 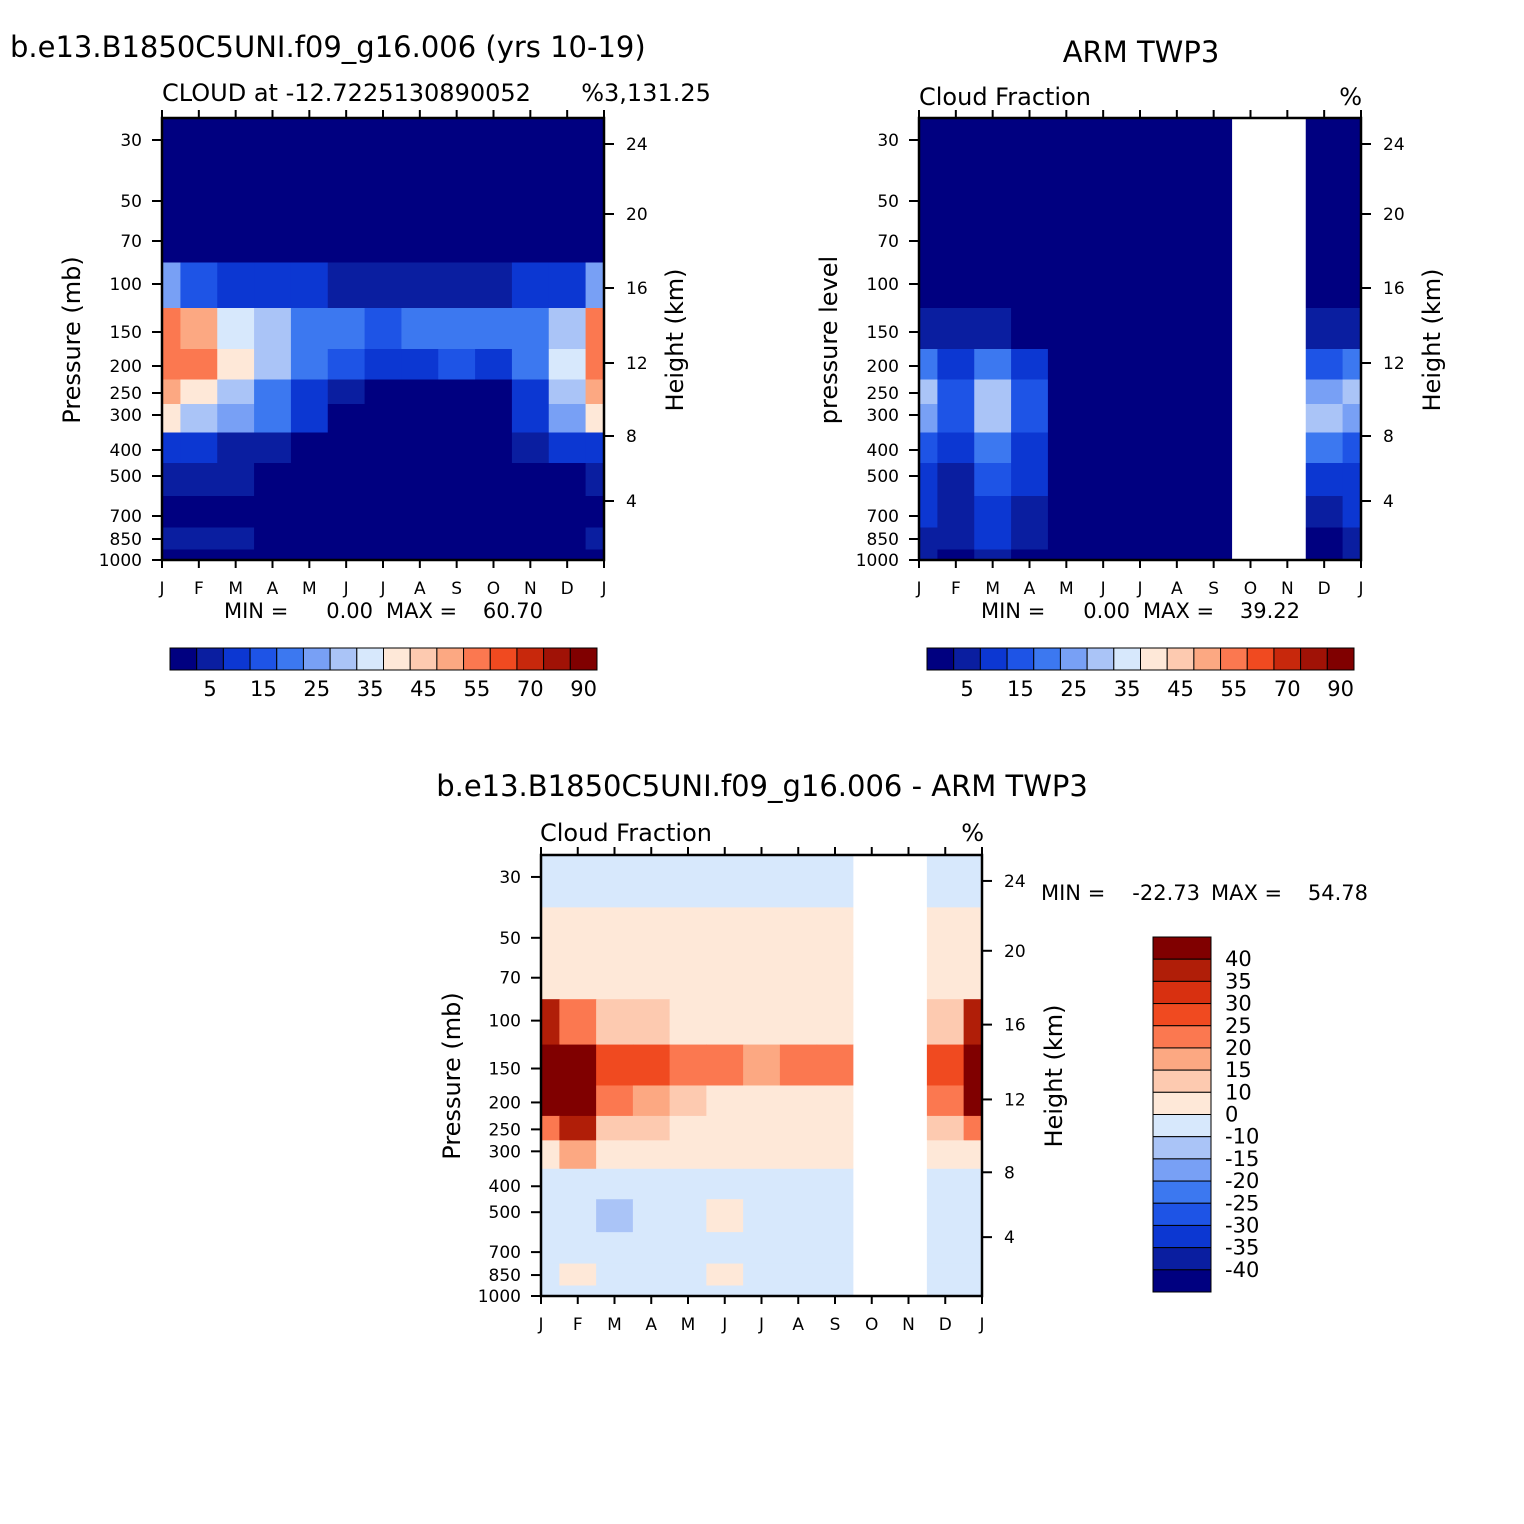 What do you see at coordinates (1242, 1137) in the screenshot?
I see `colorbar-label: -10` at bounding box center [1242, 1137].